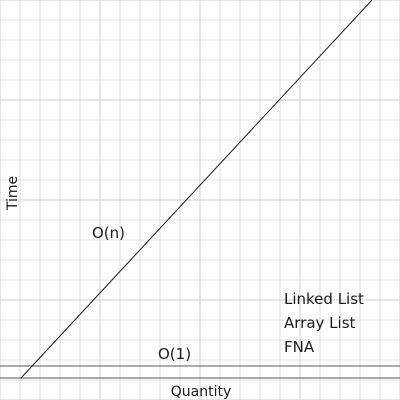 This screenshot has width=400, height=400. I want to click on y-axis-label: Time, so click(13, 193).